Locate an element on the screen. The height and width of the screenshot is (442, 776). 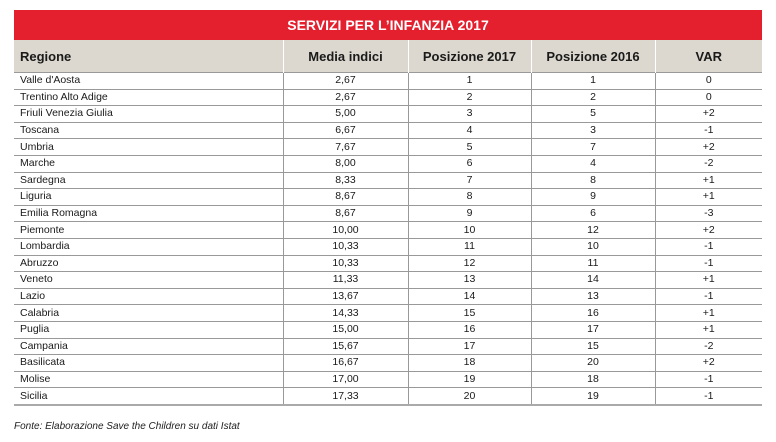
cell-regione: Umbria is located at coordinates (148, 147).